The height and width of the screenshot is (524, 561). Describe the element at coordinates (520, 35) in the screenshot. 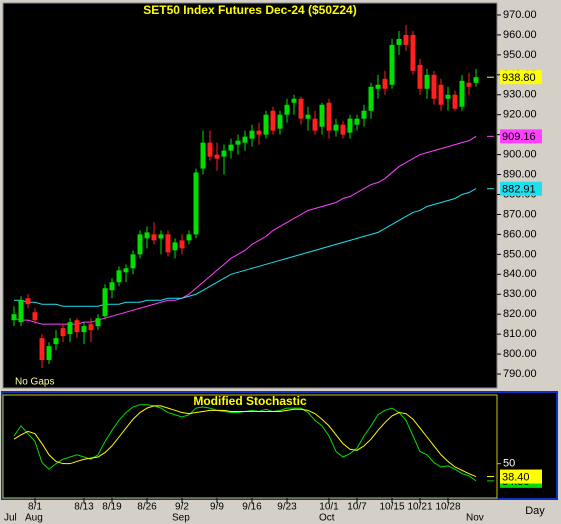

I see `y-tick-label: 960.00` at that location.